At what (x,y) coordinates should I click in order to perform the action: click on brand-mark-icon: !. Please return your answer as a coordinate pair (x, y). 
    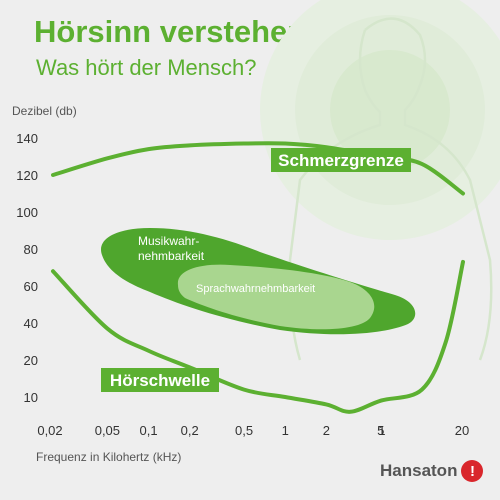
    Looking at the image, I should click on (472, 471).